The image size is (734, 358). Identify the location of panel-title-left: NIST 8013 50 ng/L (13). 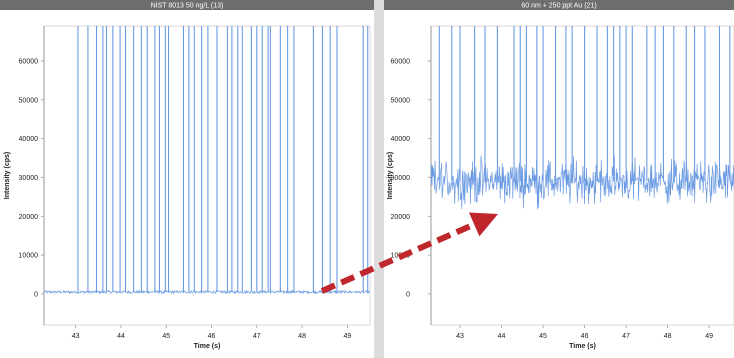
(187, 6).